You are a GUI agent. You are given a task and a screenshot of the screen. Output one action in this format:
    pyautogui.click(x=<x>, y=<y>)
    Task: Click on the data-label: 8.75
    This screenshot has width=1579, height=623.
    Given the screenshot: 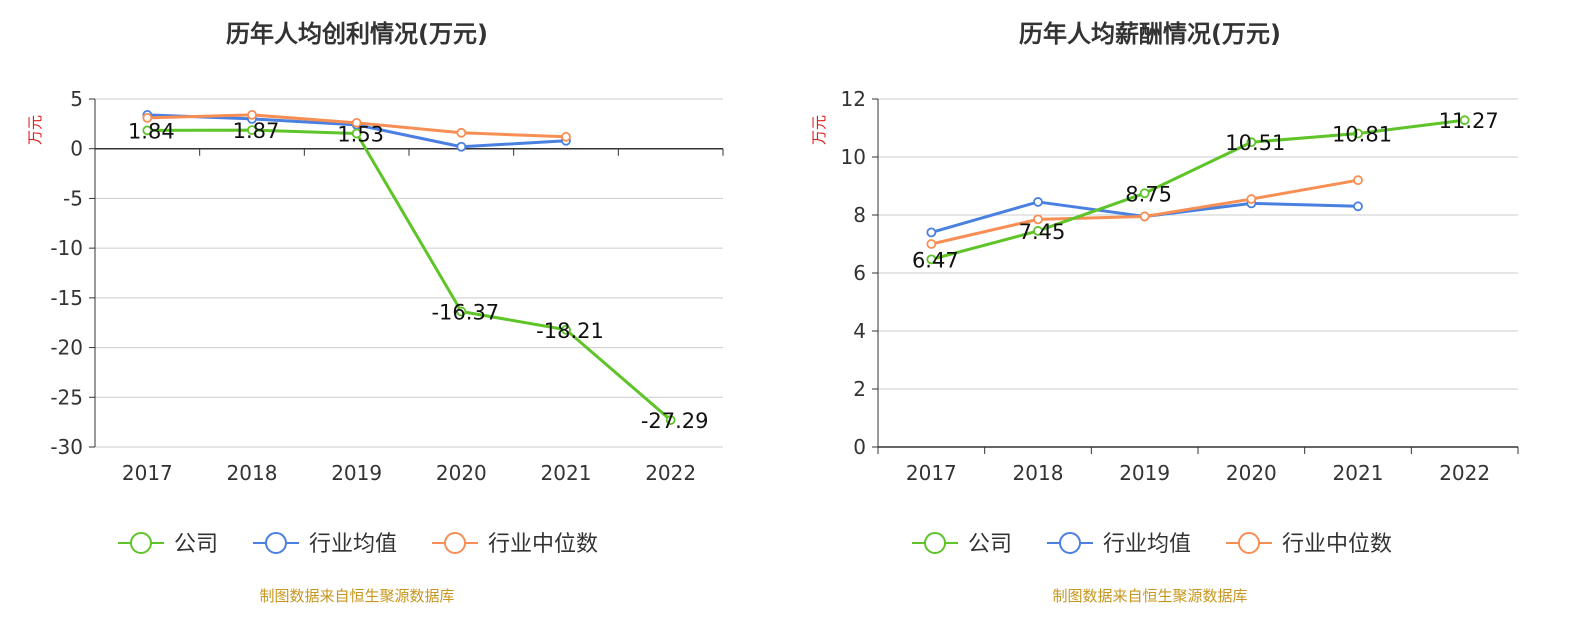 What is the action you would take?
    pyautogui.click(x=1148, y=194)
    